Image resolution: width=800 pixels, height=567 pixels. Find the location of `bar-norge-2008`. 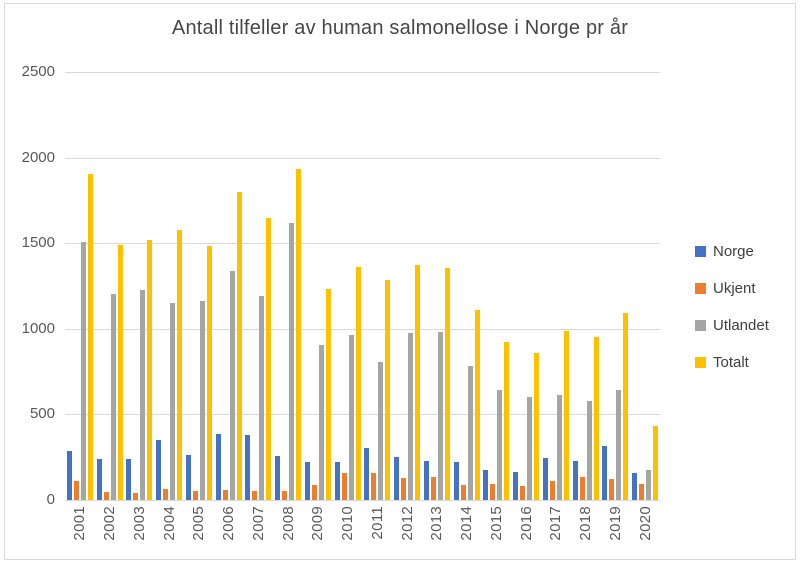

bar-norge-2008 is located at coordinates (278, 478).